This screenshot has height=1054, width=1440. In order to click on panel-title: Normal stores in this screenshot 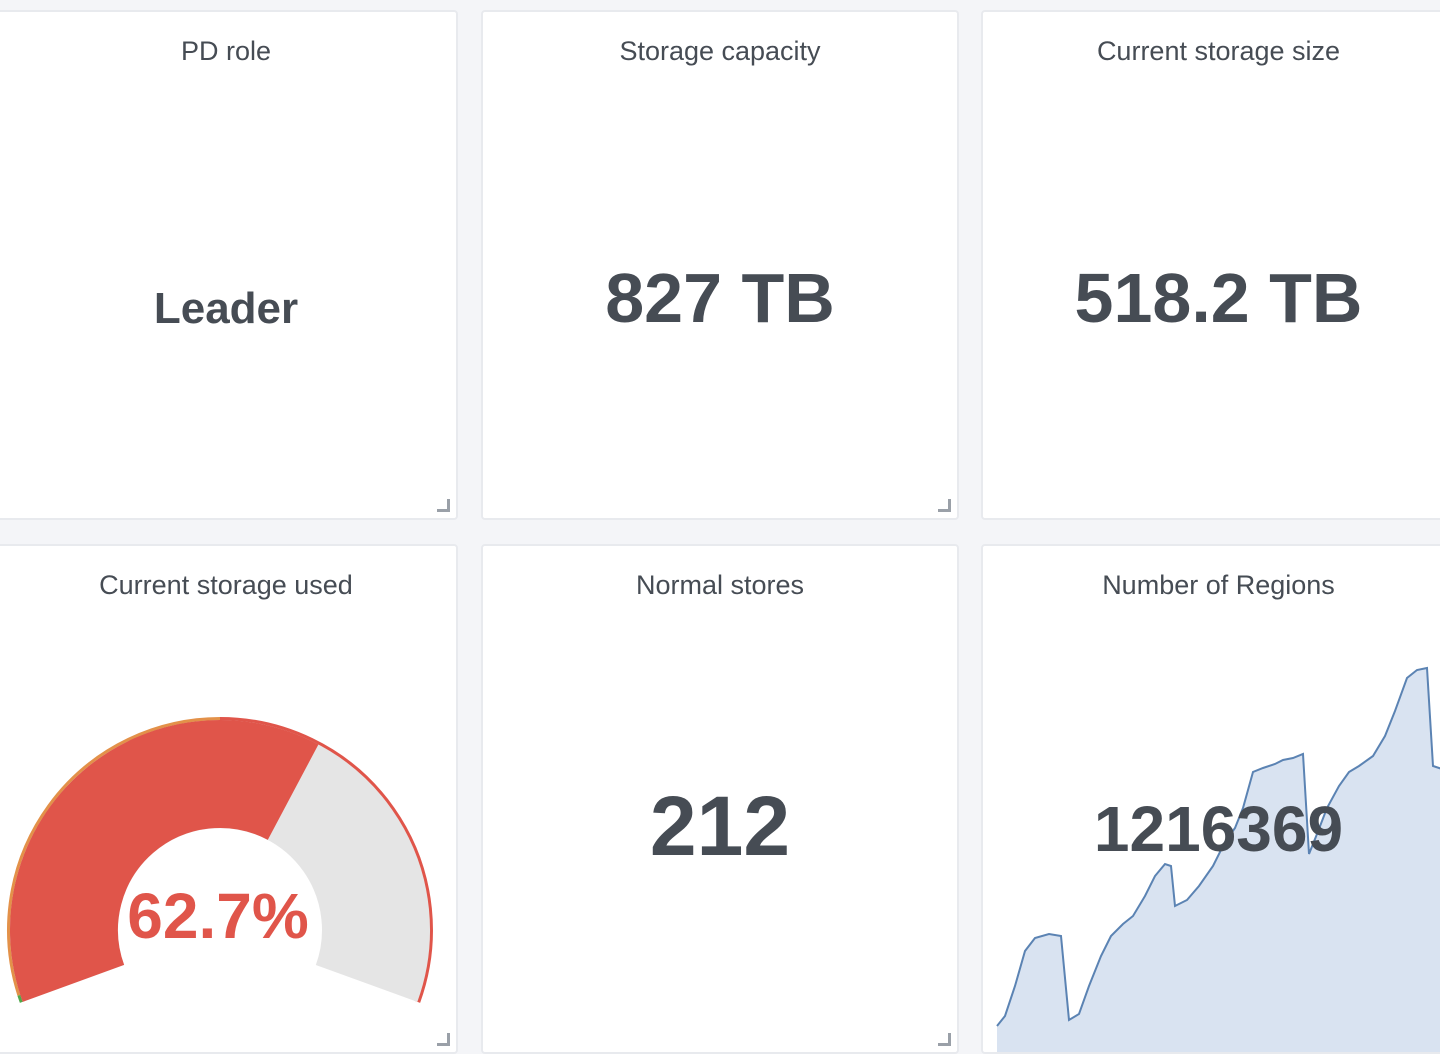, I will do `click(720, 585)`.